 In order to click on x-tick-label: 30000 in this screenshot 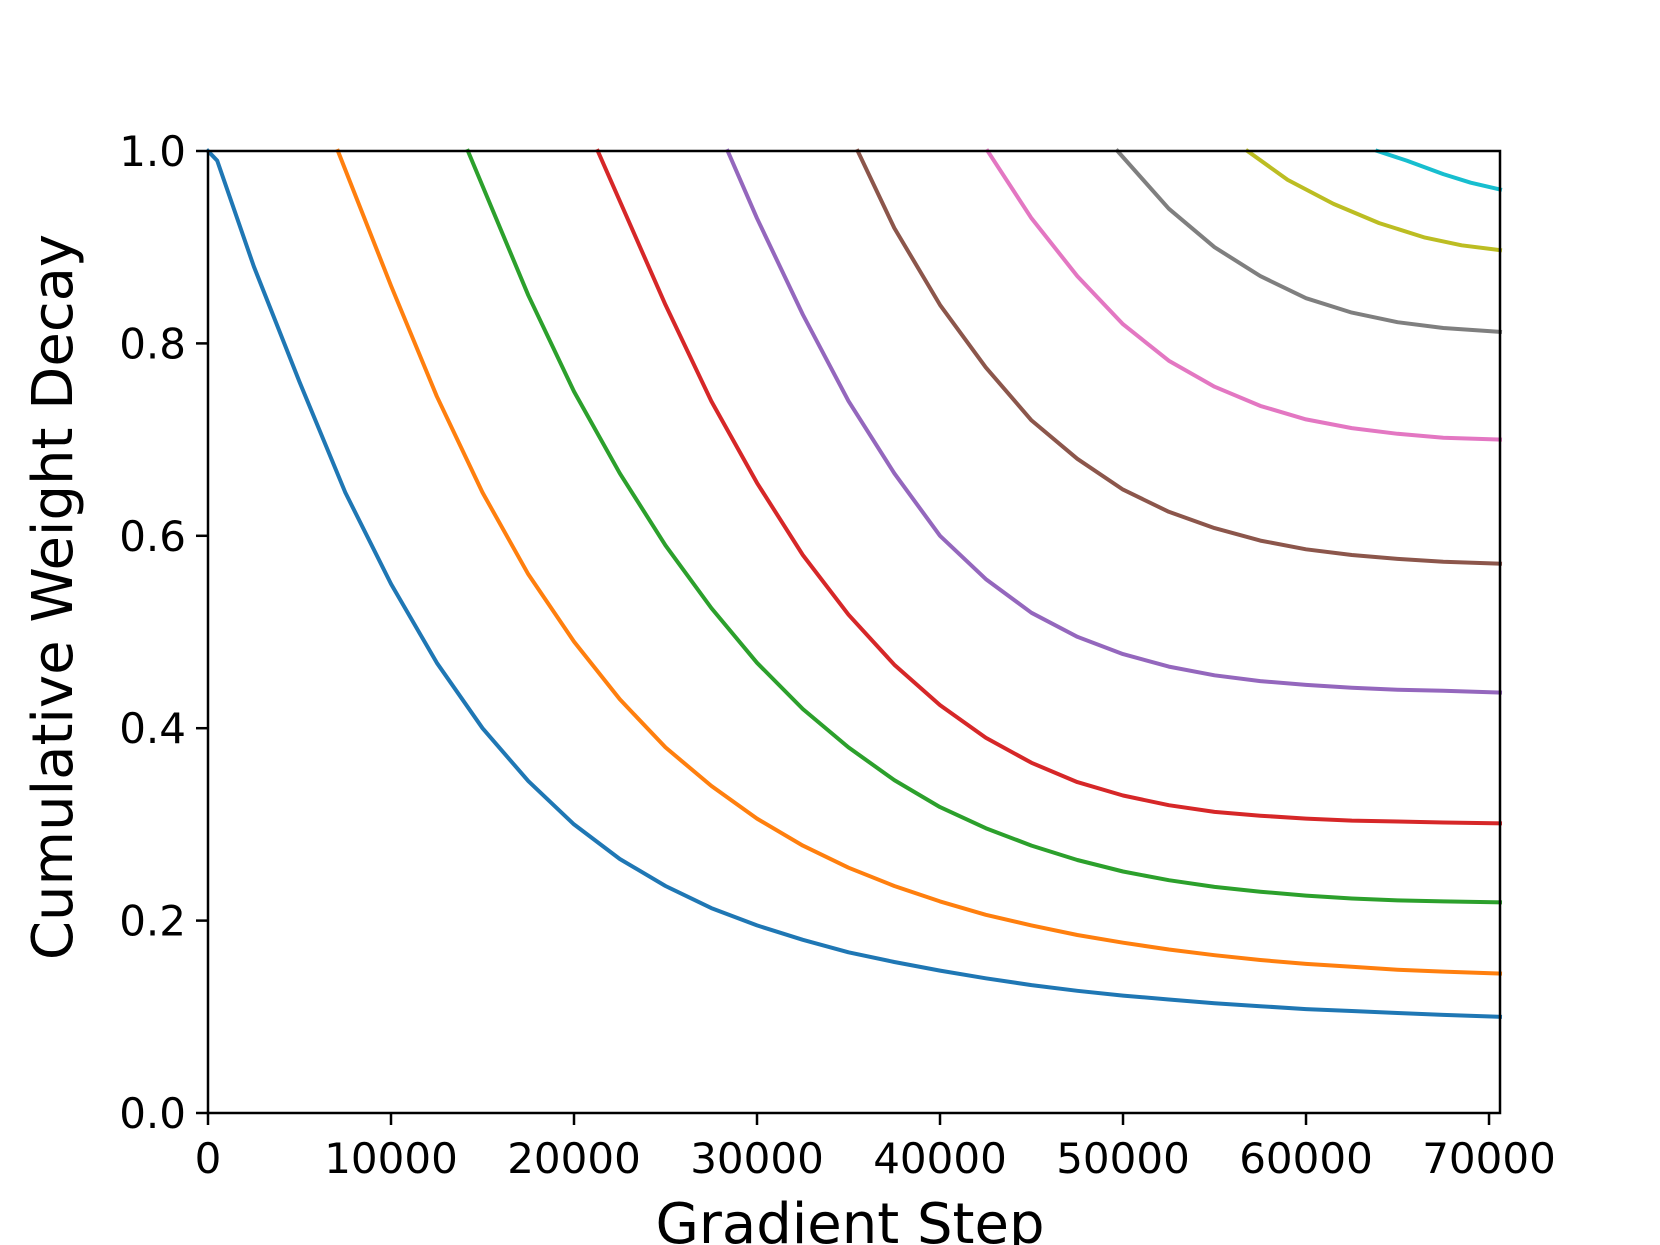, I will do `click(757, 1158)`.